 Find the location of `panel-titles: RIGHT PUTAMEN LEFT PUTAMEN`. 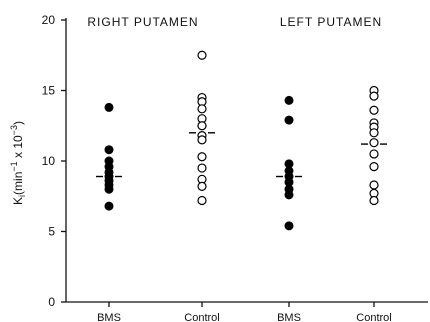

panel-titles: RIGHT PUTAMEN LEFT PUTAMEN is located at coordinates (234, 22).